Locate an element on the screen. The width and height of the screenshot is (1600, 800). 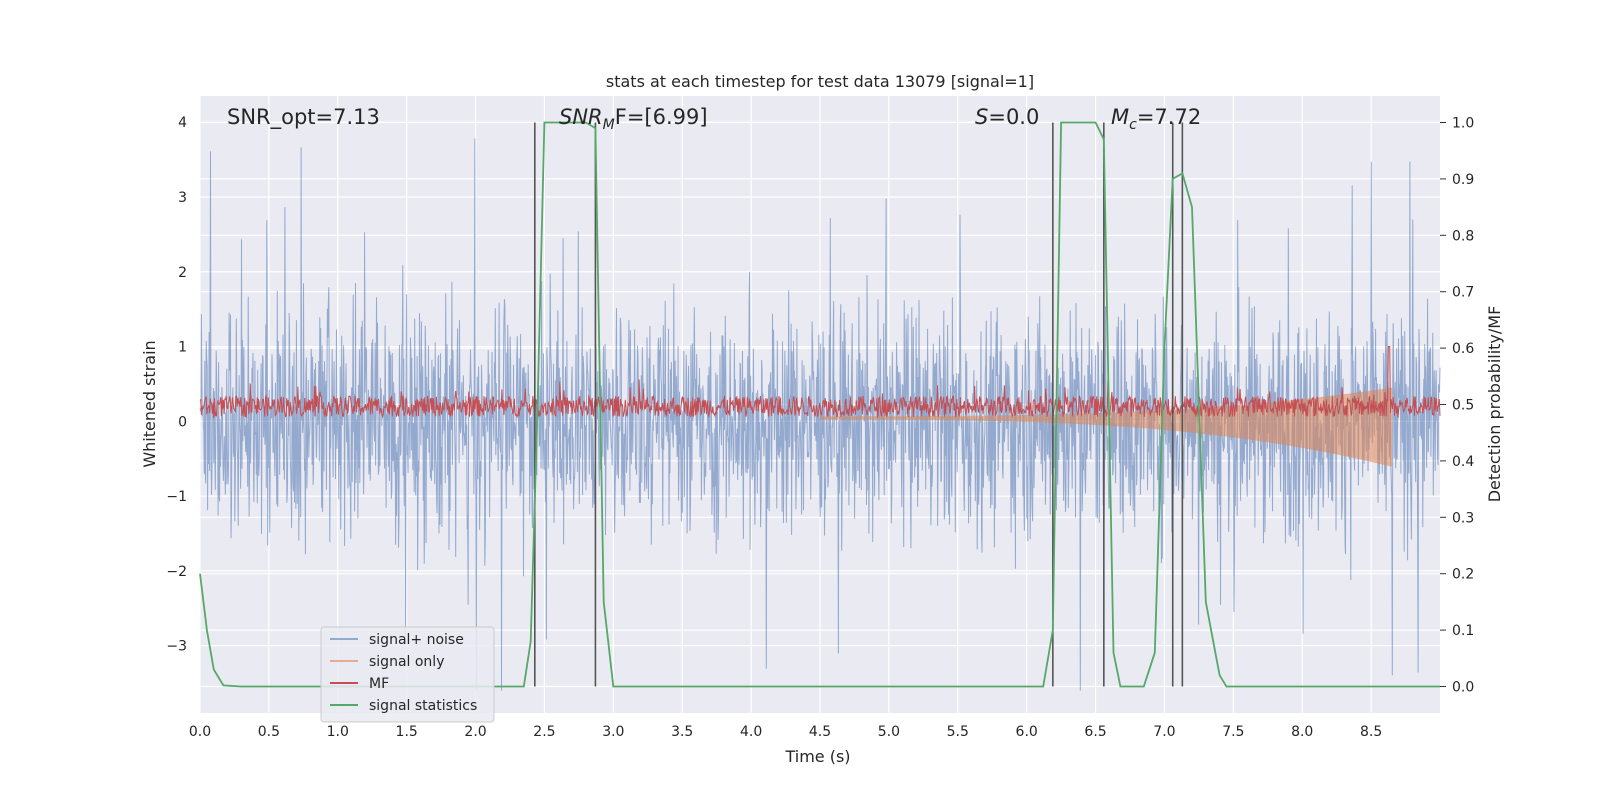
x-tick-label: 5.0 is located at coordinates (889, 732).